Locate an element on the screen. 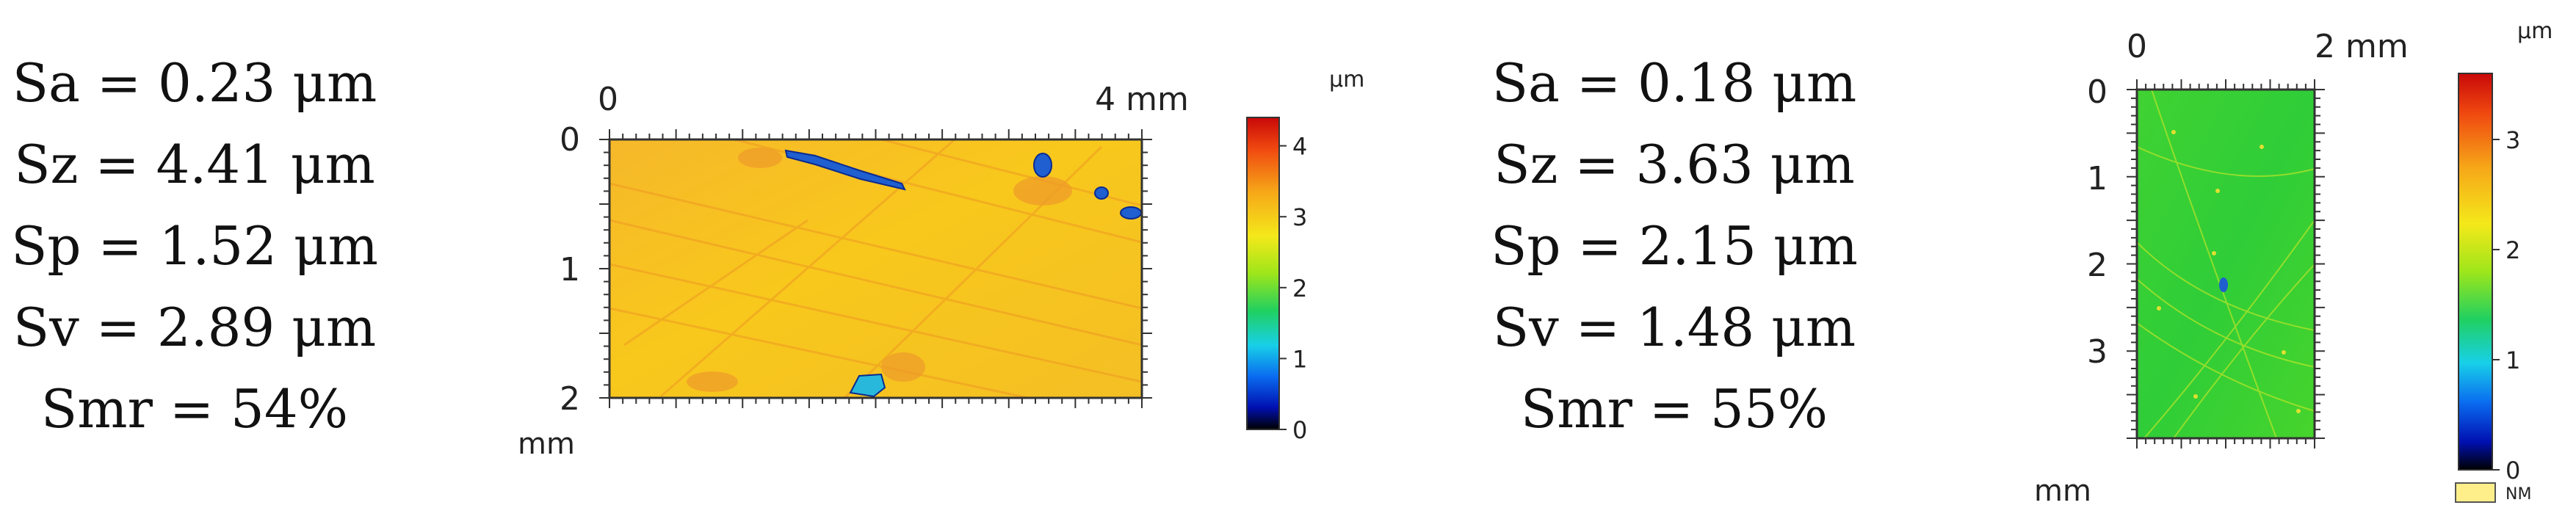  left-axis-ticks is located at coordinates (875, 268).